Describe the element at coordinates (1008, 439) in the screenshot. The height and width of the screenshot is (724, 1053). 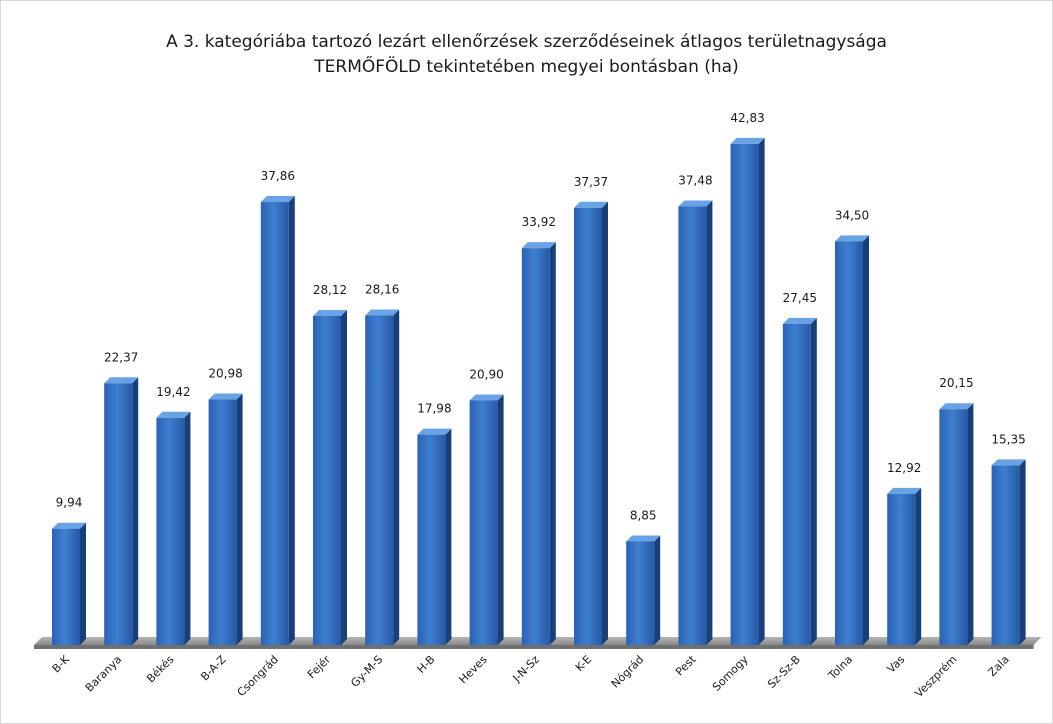
I see `value-label: 15,35` at that location.